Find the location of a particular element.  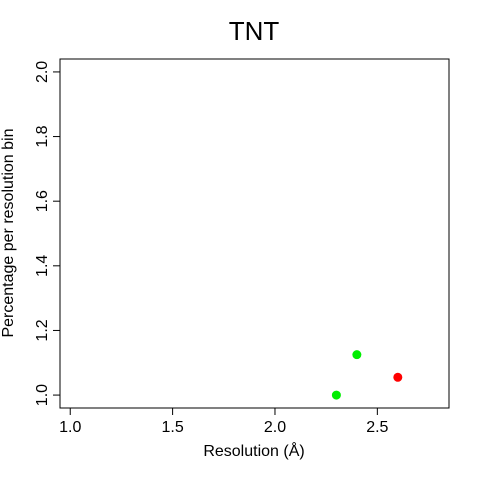

y-axis-label: Percentage per resolution bin is located at coordinates (8, 232).